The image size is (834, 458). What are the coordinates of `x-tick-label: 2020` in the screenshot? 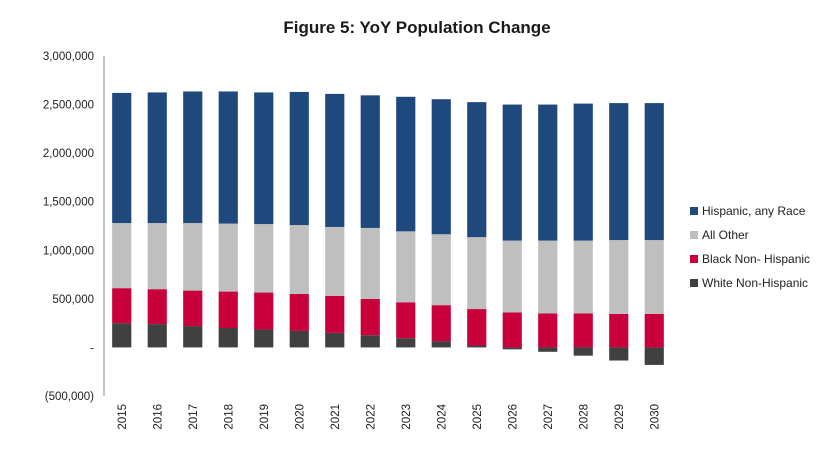 It's located at (300, 417).